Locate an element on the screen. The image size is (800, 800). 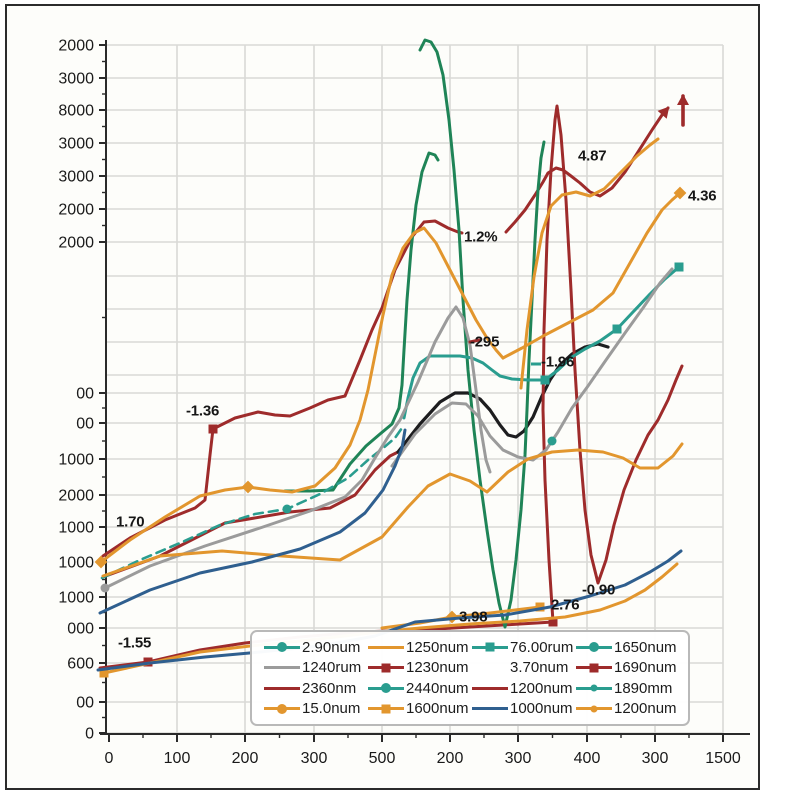
y-tick-label: 600 is located at coordinates (80, 664).